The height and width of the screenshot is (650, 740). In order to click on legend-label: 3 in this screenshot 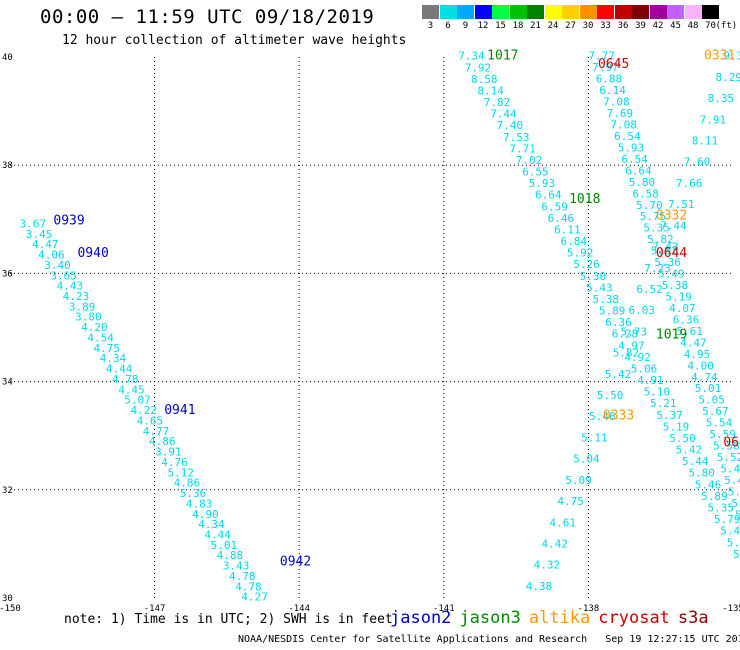, I will do `click(430, 26)`.